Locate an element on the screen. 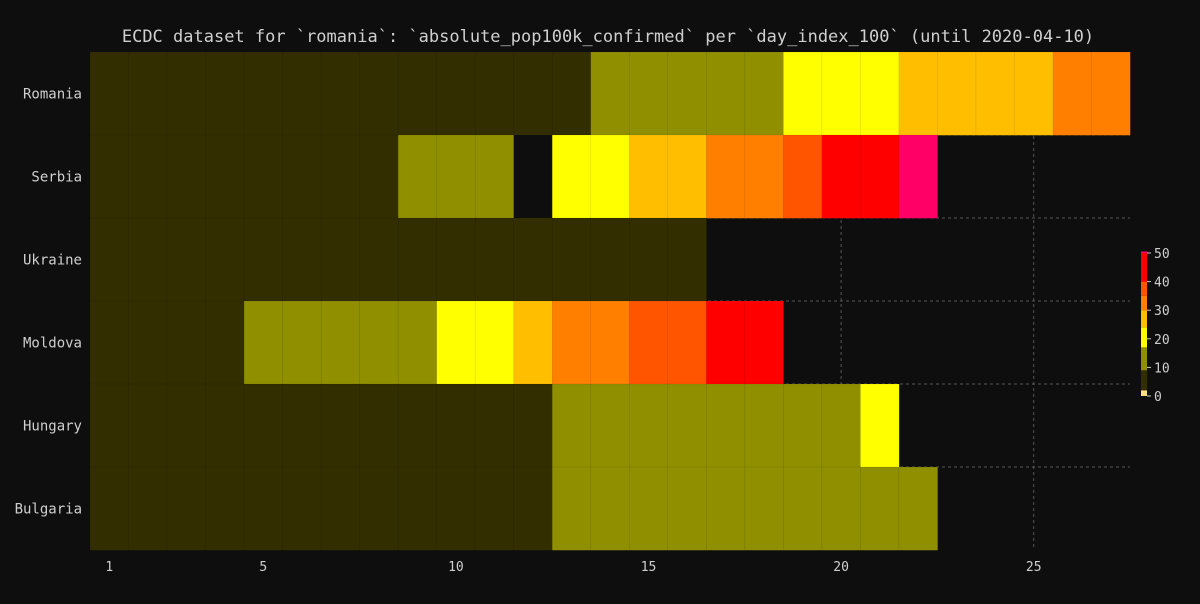 The width and height of the screenshot is (1200, 604). y-tick-label-bulgaria: Bulgaria is located at coordinates (48, 510).